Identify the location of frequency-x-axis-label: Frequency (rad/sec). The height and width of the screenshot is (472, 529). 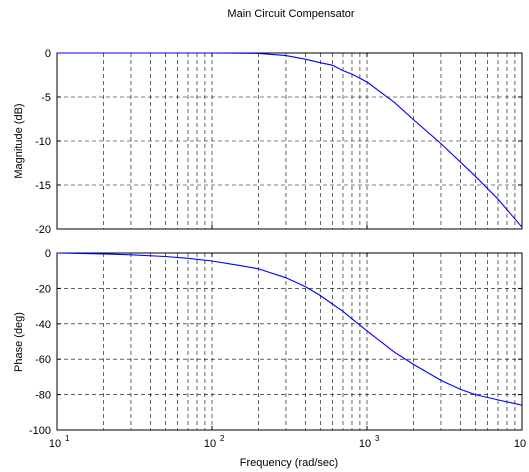
(289, 463).